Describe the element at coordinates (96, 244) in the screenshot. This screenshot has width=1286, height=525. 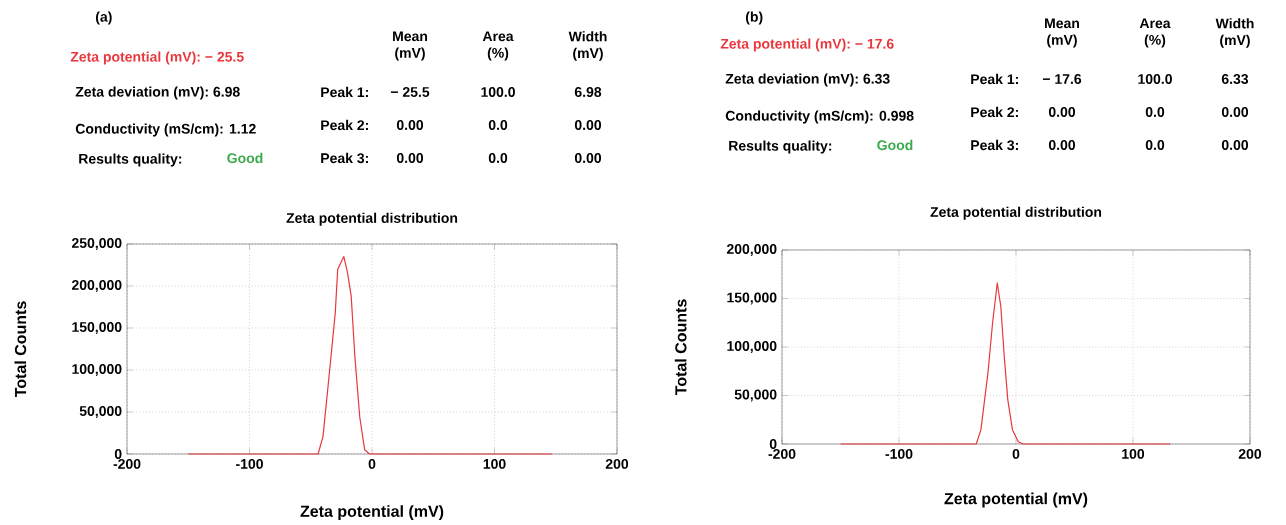
I see `y-tick-label: 250,000` at that location.